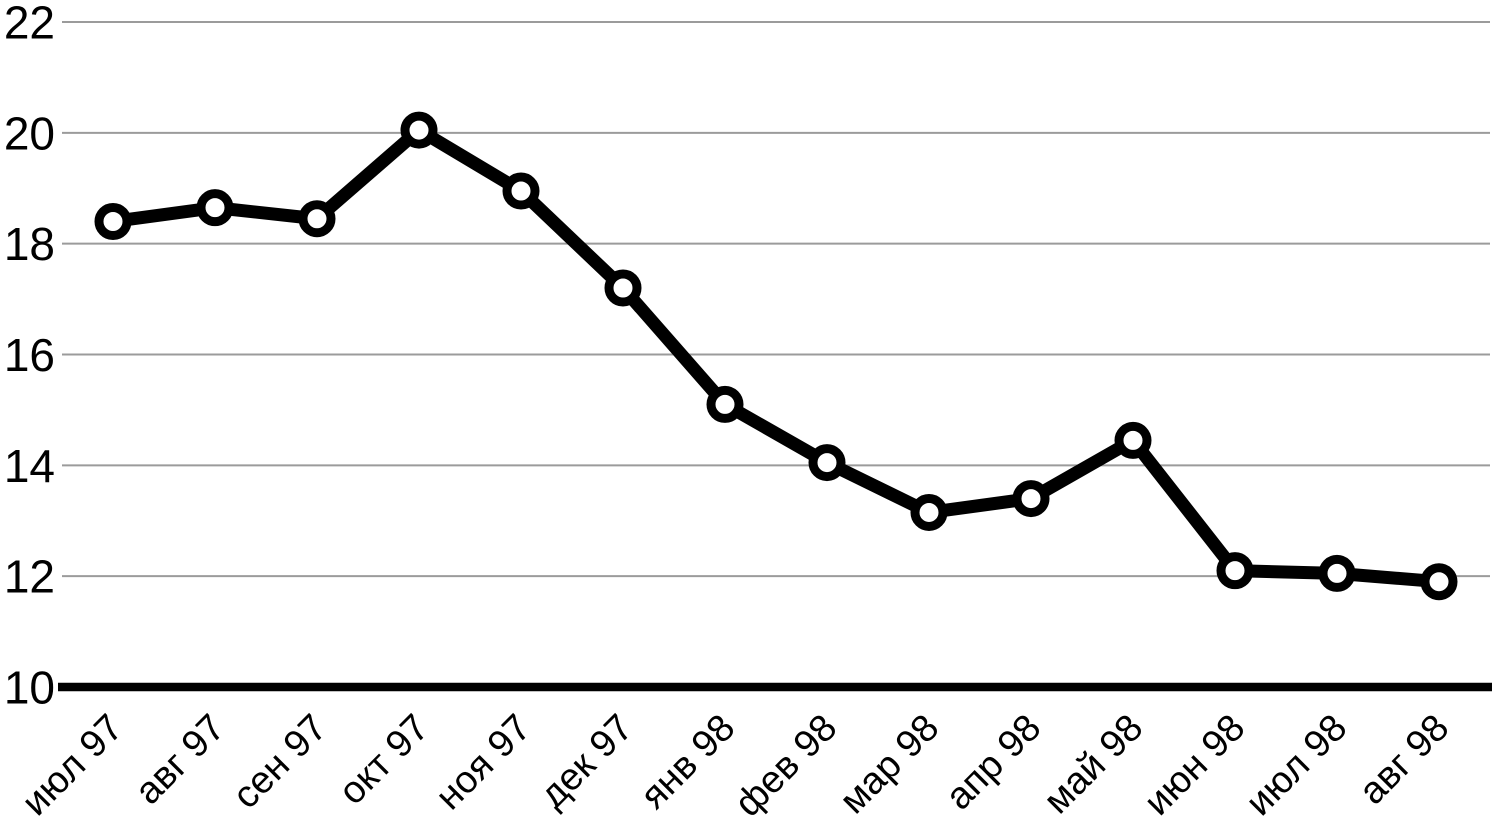 The image size is (1512, 827). I want to click on y-axis-tick-label: 22, so click(29, 24).